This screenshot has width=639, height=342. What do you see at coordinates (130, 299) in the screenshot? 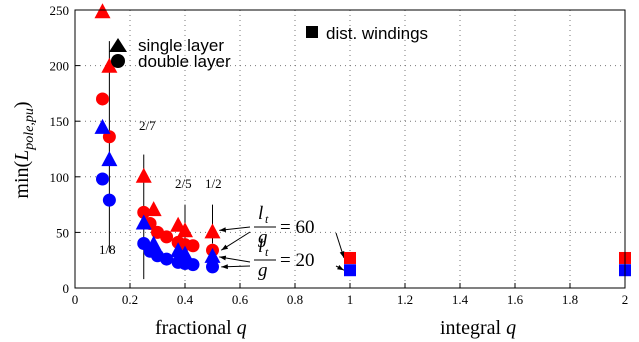
I see `x-tick-label: 0.2` at bounding box center [130, 299].